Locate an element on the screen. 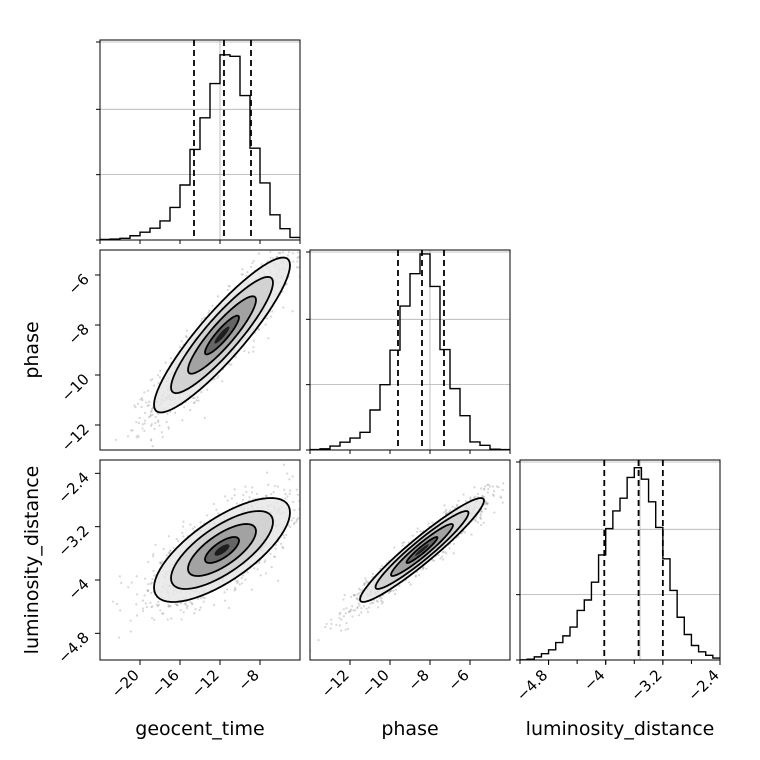 This screenshot has height=760, width=760. geocent-x-tick-label: −8 is located at coordinates (248, 680).